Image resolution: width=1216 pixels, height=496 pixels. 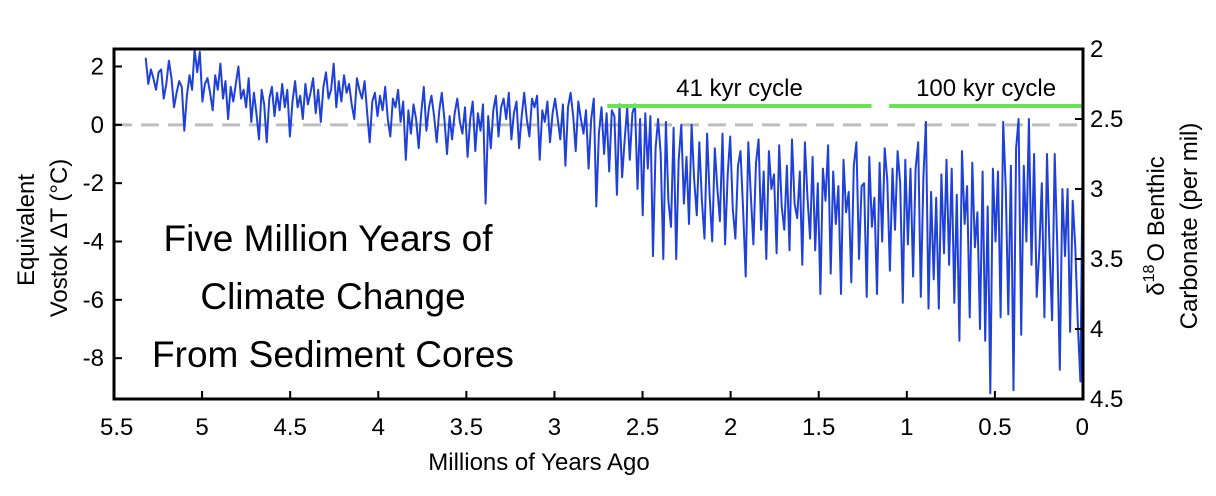 What do you see at coordinates (93, 358) in the screenshot?
I see `y-left-tick-label: -8` at bounding box center [93, 358].